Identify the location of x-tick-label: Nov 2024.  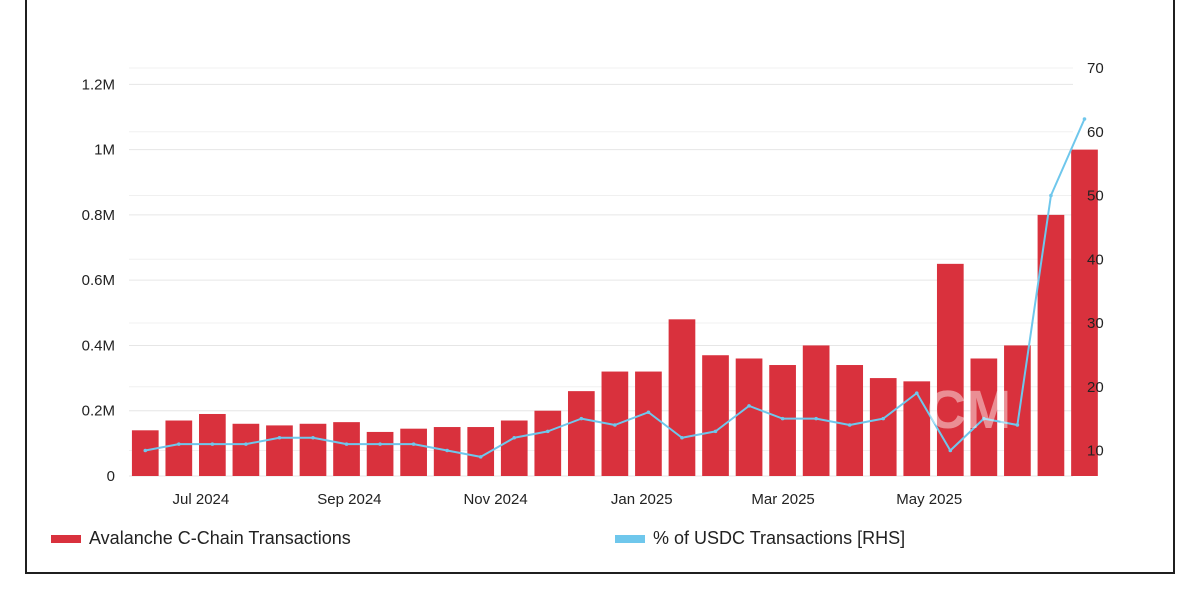
(495, 499).